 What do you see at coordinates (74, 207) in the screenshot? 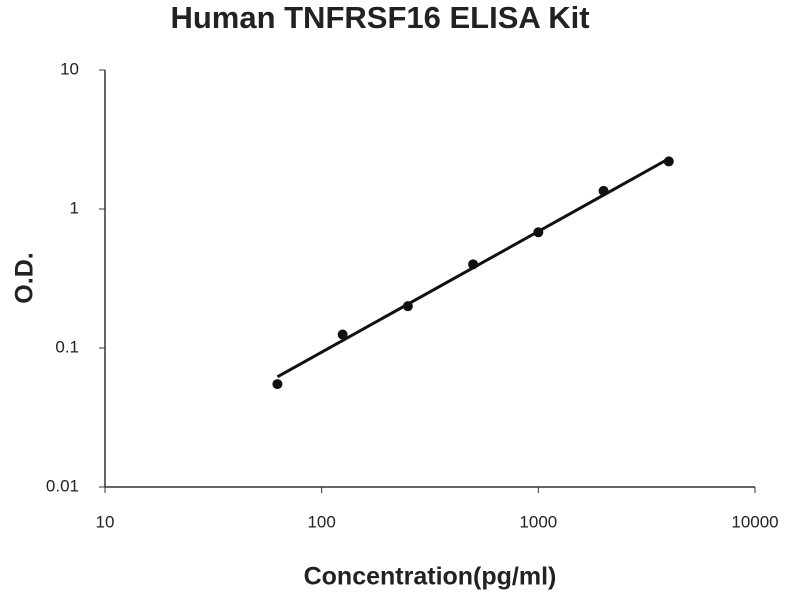
I see `y-tick-label: 1` at bounding box center [74, 207].